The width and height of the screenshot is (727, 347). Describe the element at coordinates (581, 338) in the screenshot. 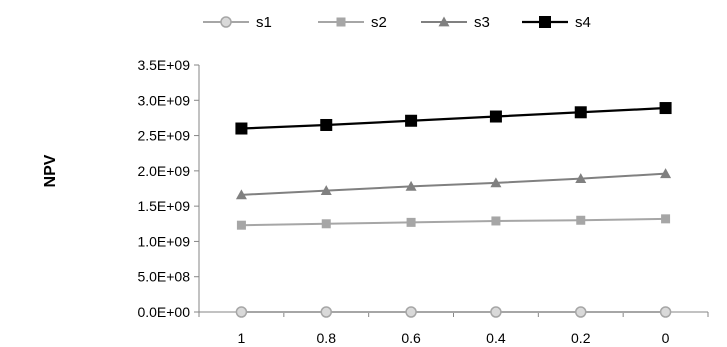

I see `x-tick-label: 0.2` at that location.